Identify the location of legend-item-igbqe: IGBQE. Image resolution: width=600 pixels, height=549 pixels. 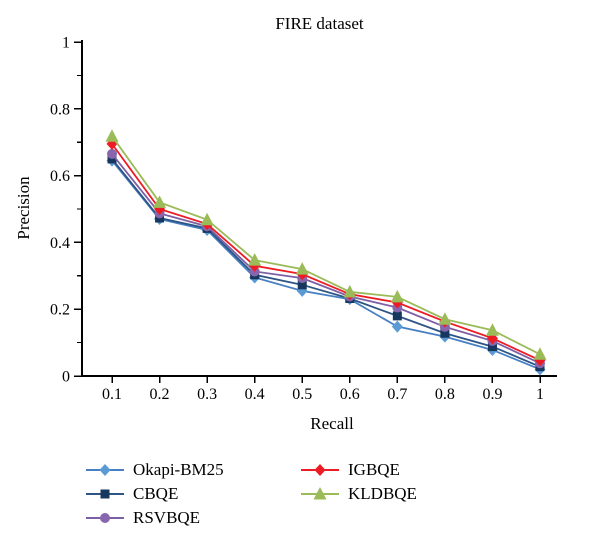
(358, 470).